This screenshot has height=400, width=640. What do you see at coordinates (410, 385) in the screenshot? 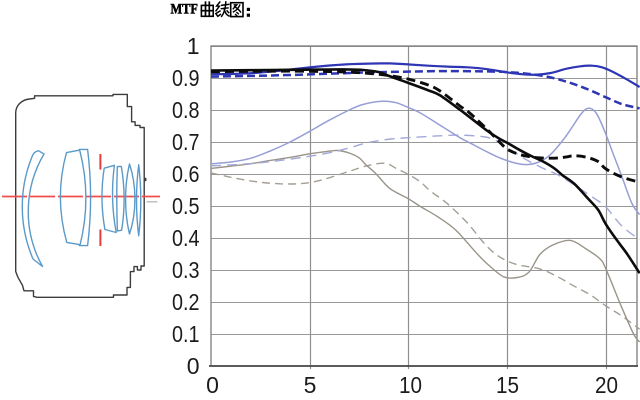
I see `svg-text: 10` at bounding box center [410, 385].